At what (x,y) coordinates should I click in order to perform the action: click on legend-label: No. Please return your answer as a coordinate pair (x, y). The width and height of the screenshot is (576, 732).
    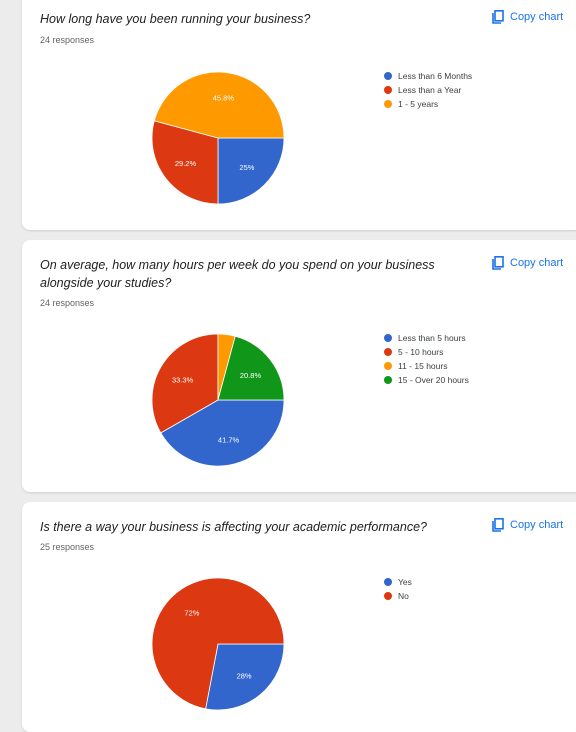
    Looking at the image, I should click on (403, 596).